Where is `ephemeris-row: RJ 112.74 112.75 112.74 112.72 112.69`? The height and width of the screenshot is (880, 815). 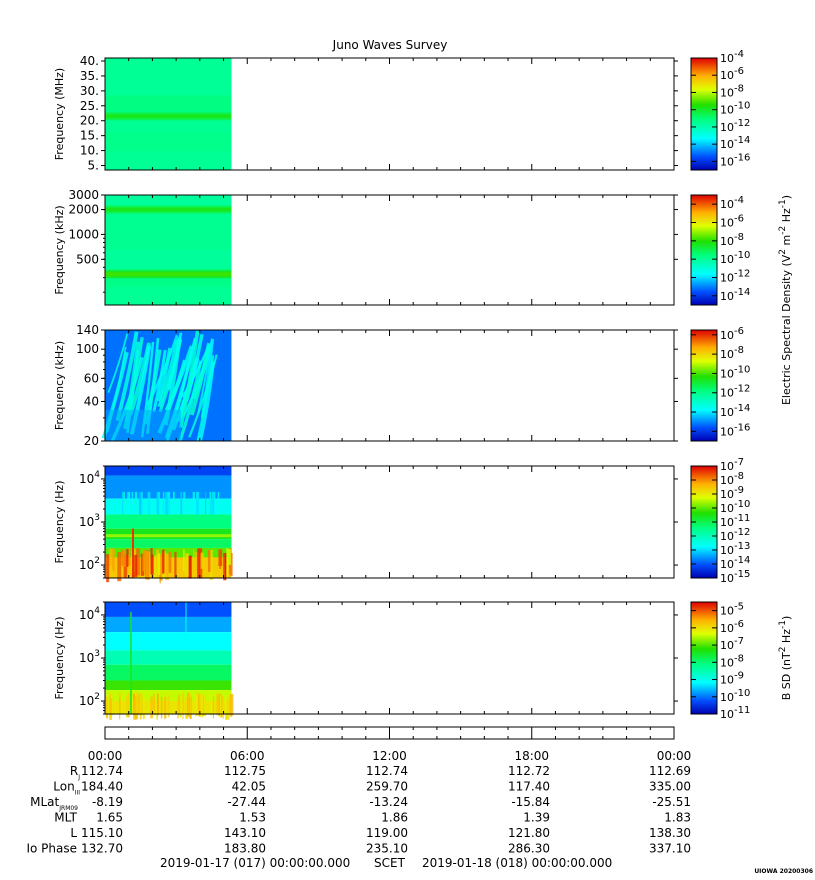 ephemeris-row: RJ 112.74 112.75 112.74 112.72 112.69 is located at coordinates (380, 772).